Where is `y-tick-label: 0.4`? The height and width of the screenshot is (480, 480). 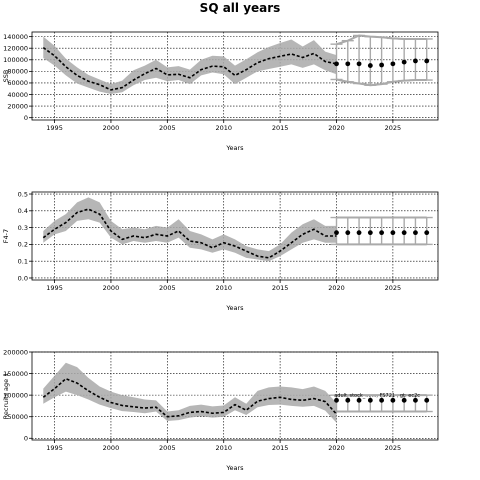 y-tick-label: 0.4 is located at coordinates (23, 211).